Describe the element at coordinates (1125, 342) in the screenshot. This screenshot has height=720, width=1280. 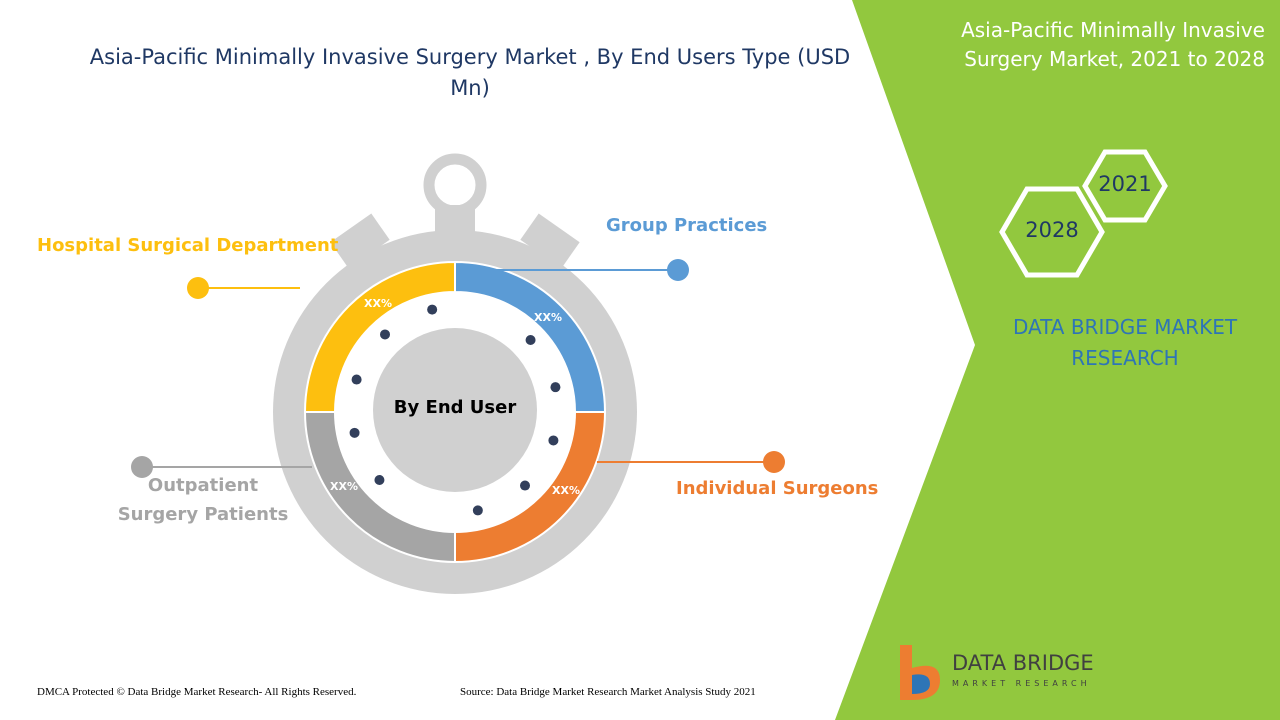
I see `brand: DATA BRIDGE MARKET RESEARCH` at that location.